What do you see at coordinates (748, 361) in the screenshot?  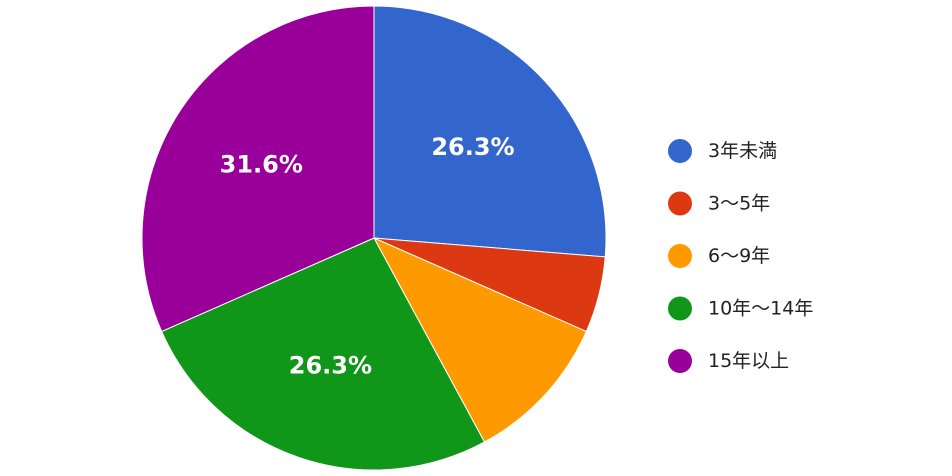 I see `legend-label: 15年以上` at bounding box center [748, 361].